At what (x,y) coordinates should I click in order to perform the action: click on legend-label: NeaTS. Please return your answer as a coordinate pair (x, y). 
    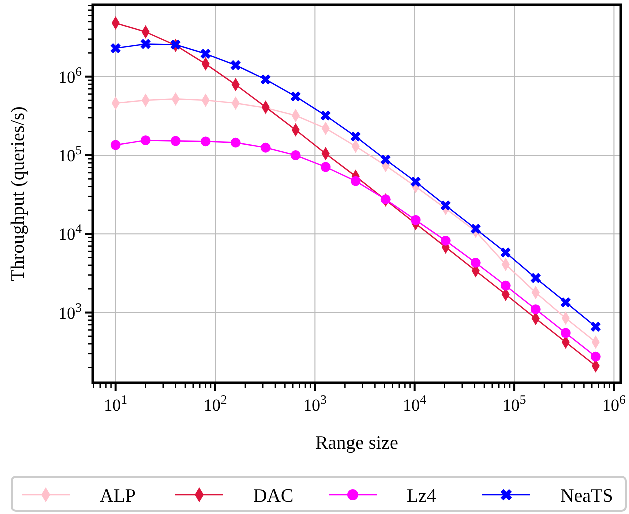
    Looking at the image, I should click on (587, 496).